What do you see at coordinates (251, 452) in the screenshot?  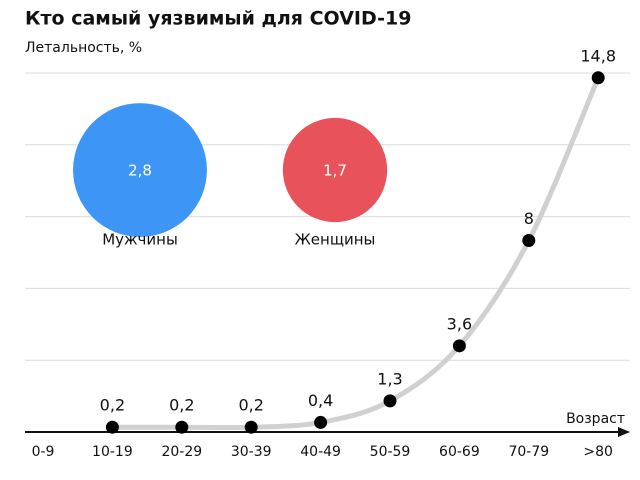 I see `x-tick-label: 30-39` at bounding box center [251, 452].